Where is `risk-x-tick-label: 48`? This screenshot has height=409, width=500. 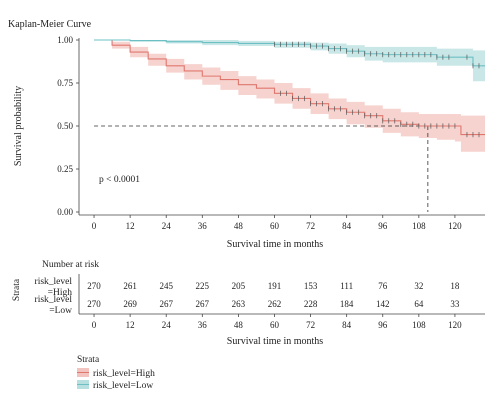 risk-x-tick-label: 48 is located at coordinates (239, 325).